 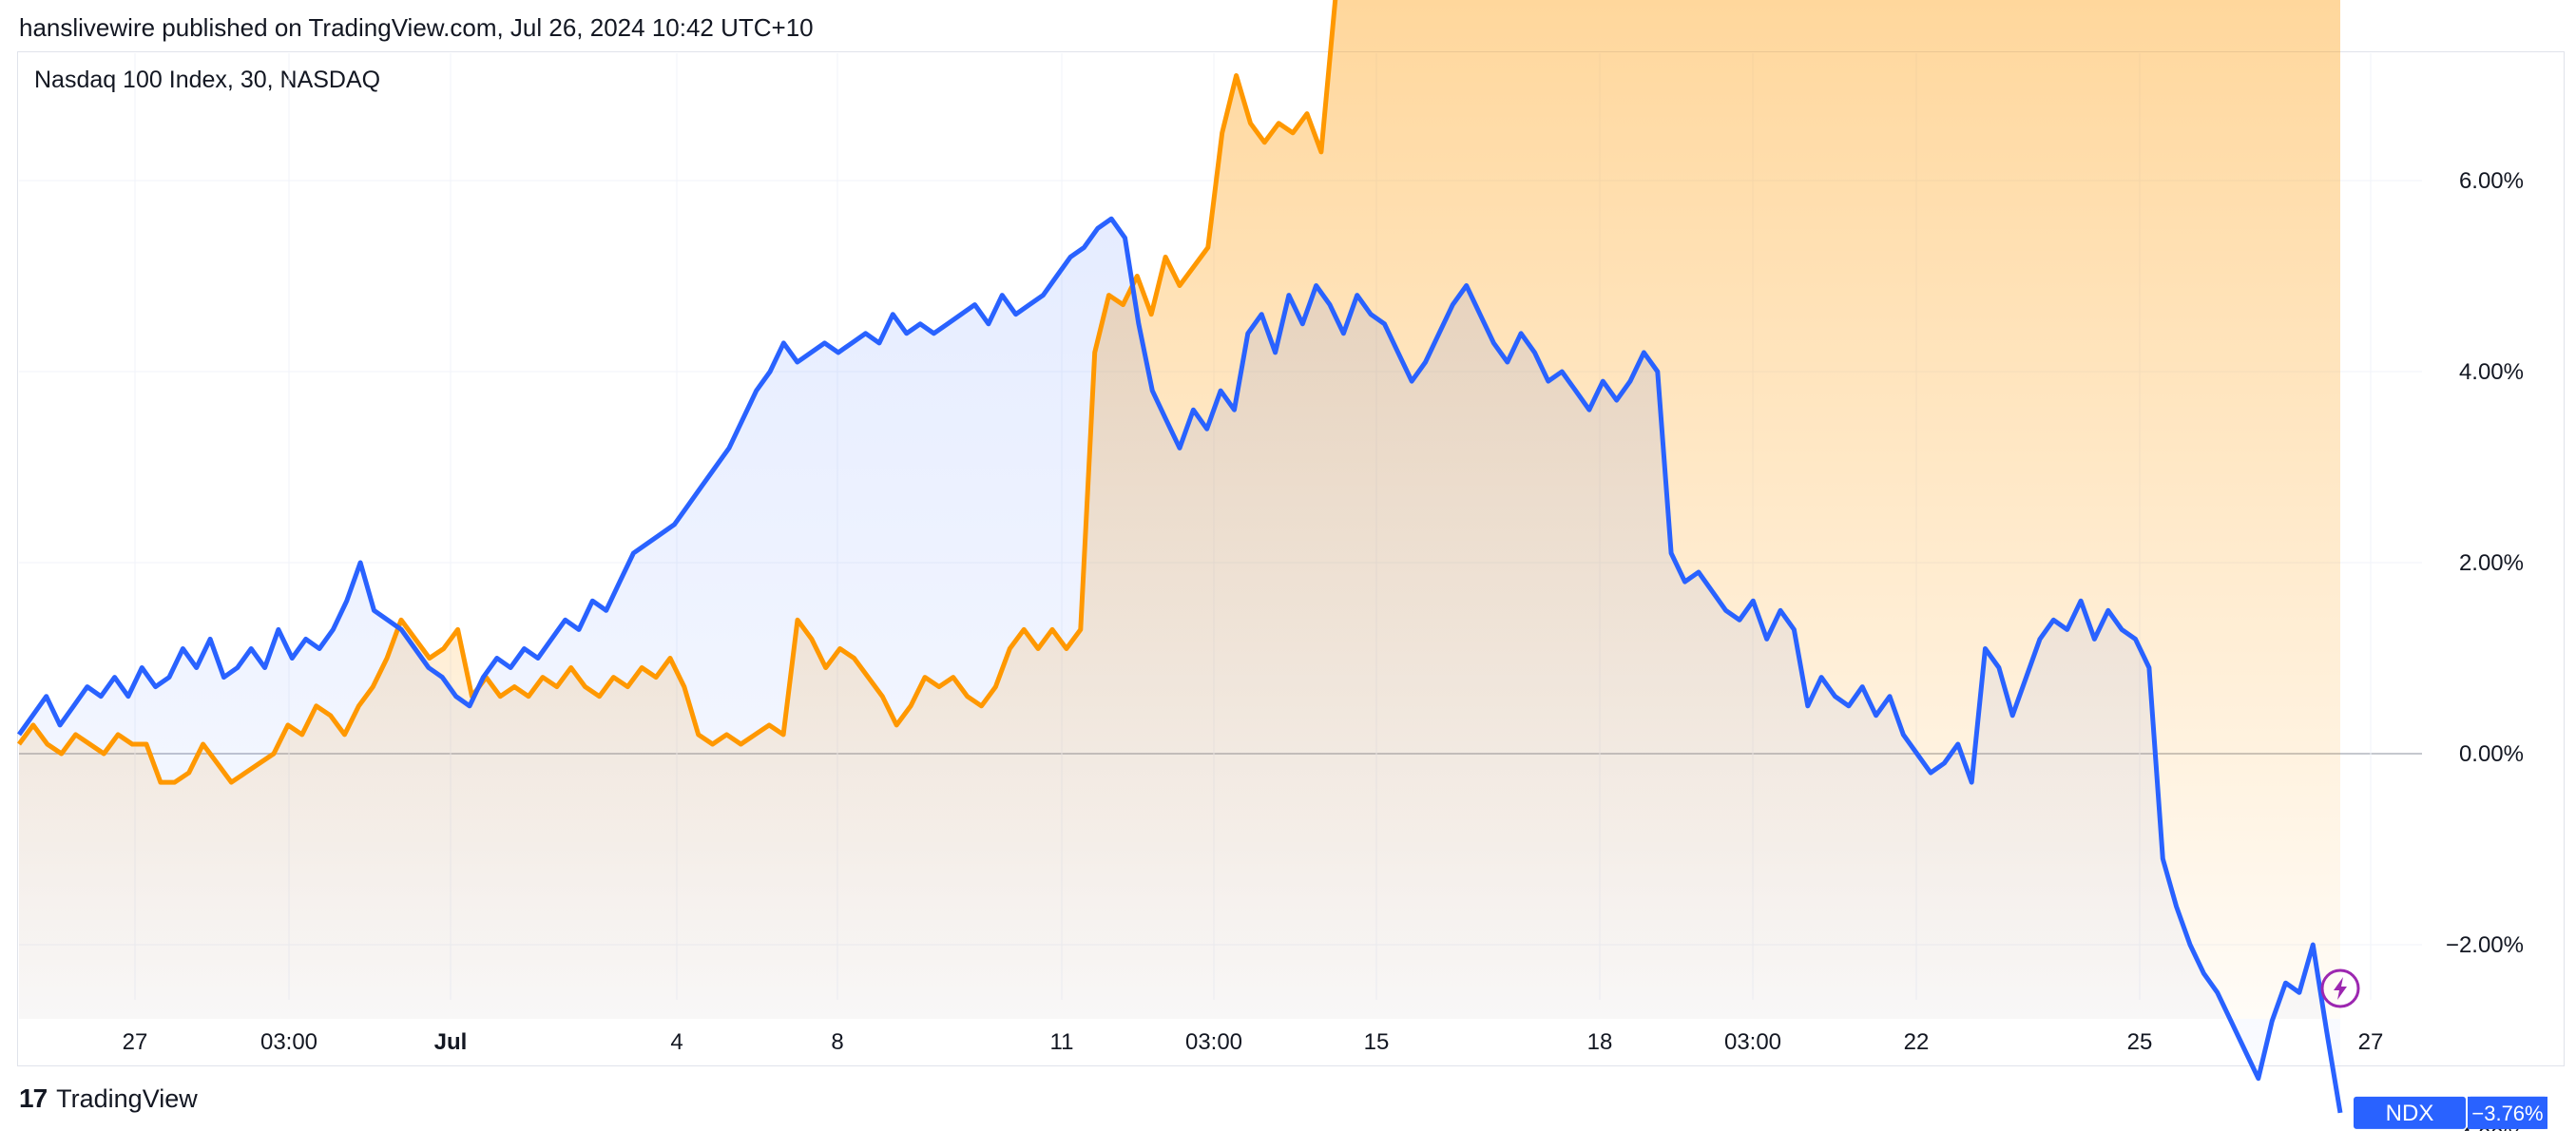 I want to click on badge-value: −3.76%, so click(x=2507, y=1113).